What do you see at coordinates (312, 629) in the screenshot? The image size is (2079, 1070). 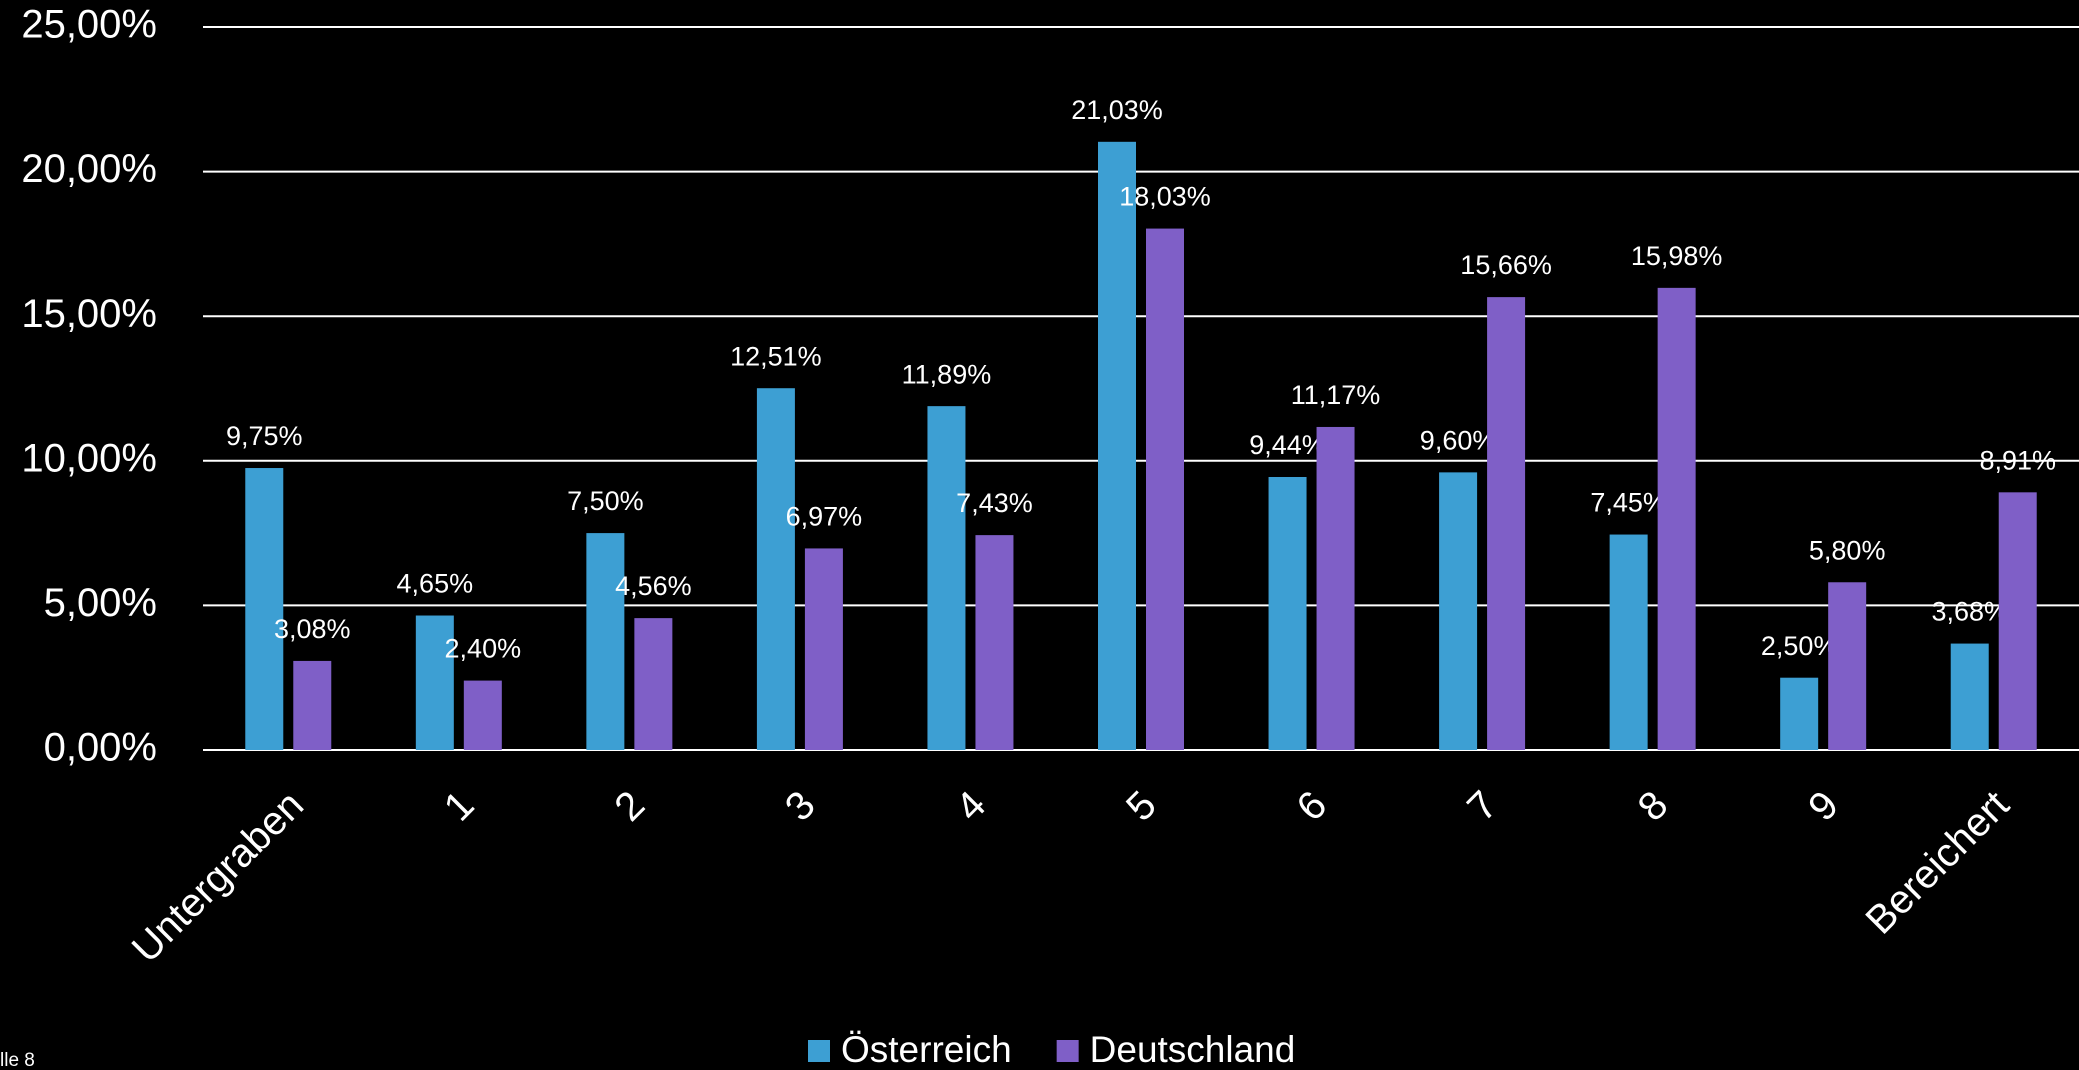 I see `value-label: 3,08%` at bounding box center [312, 629].